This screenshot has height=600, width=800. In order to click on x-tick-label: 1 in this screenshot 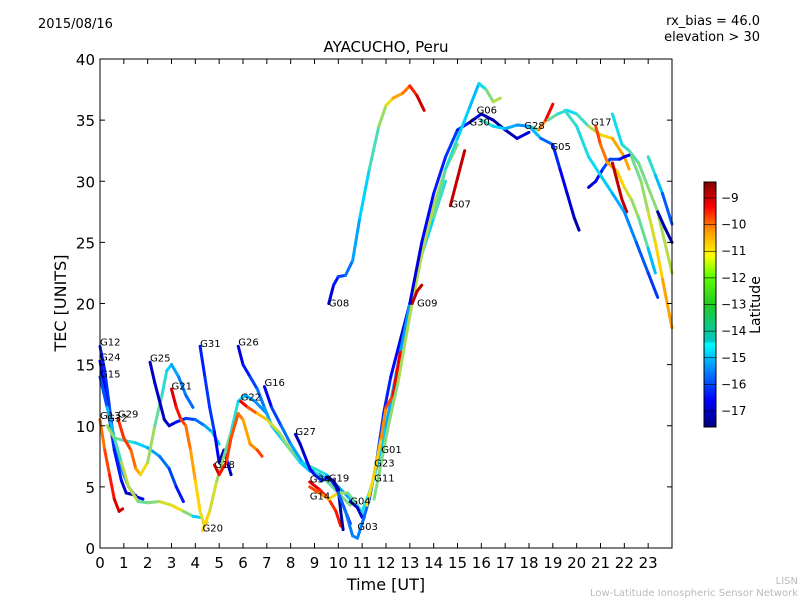, I will do `click(124, 563)`.